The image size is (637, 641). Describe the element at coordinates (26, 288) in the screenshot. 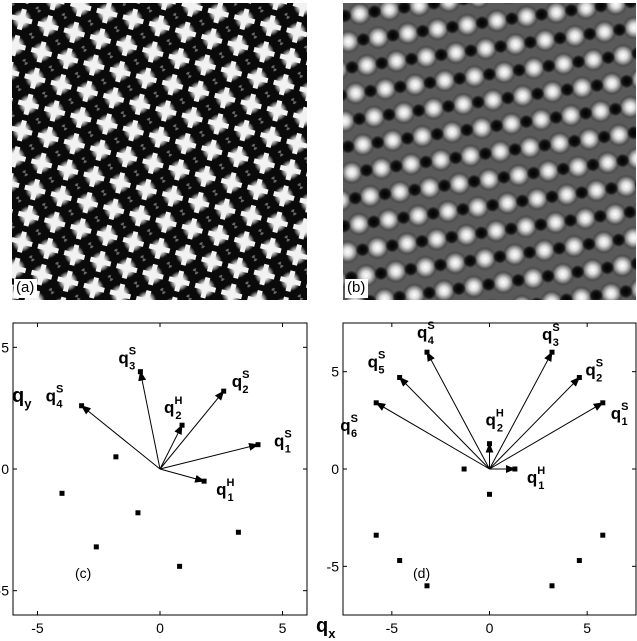

I see `panel-a-label: (a)` at that location.